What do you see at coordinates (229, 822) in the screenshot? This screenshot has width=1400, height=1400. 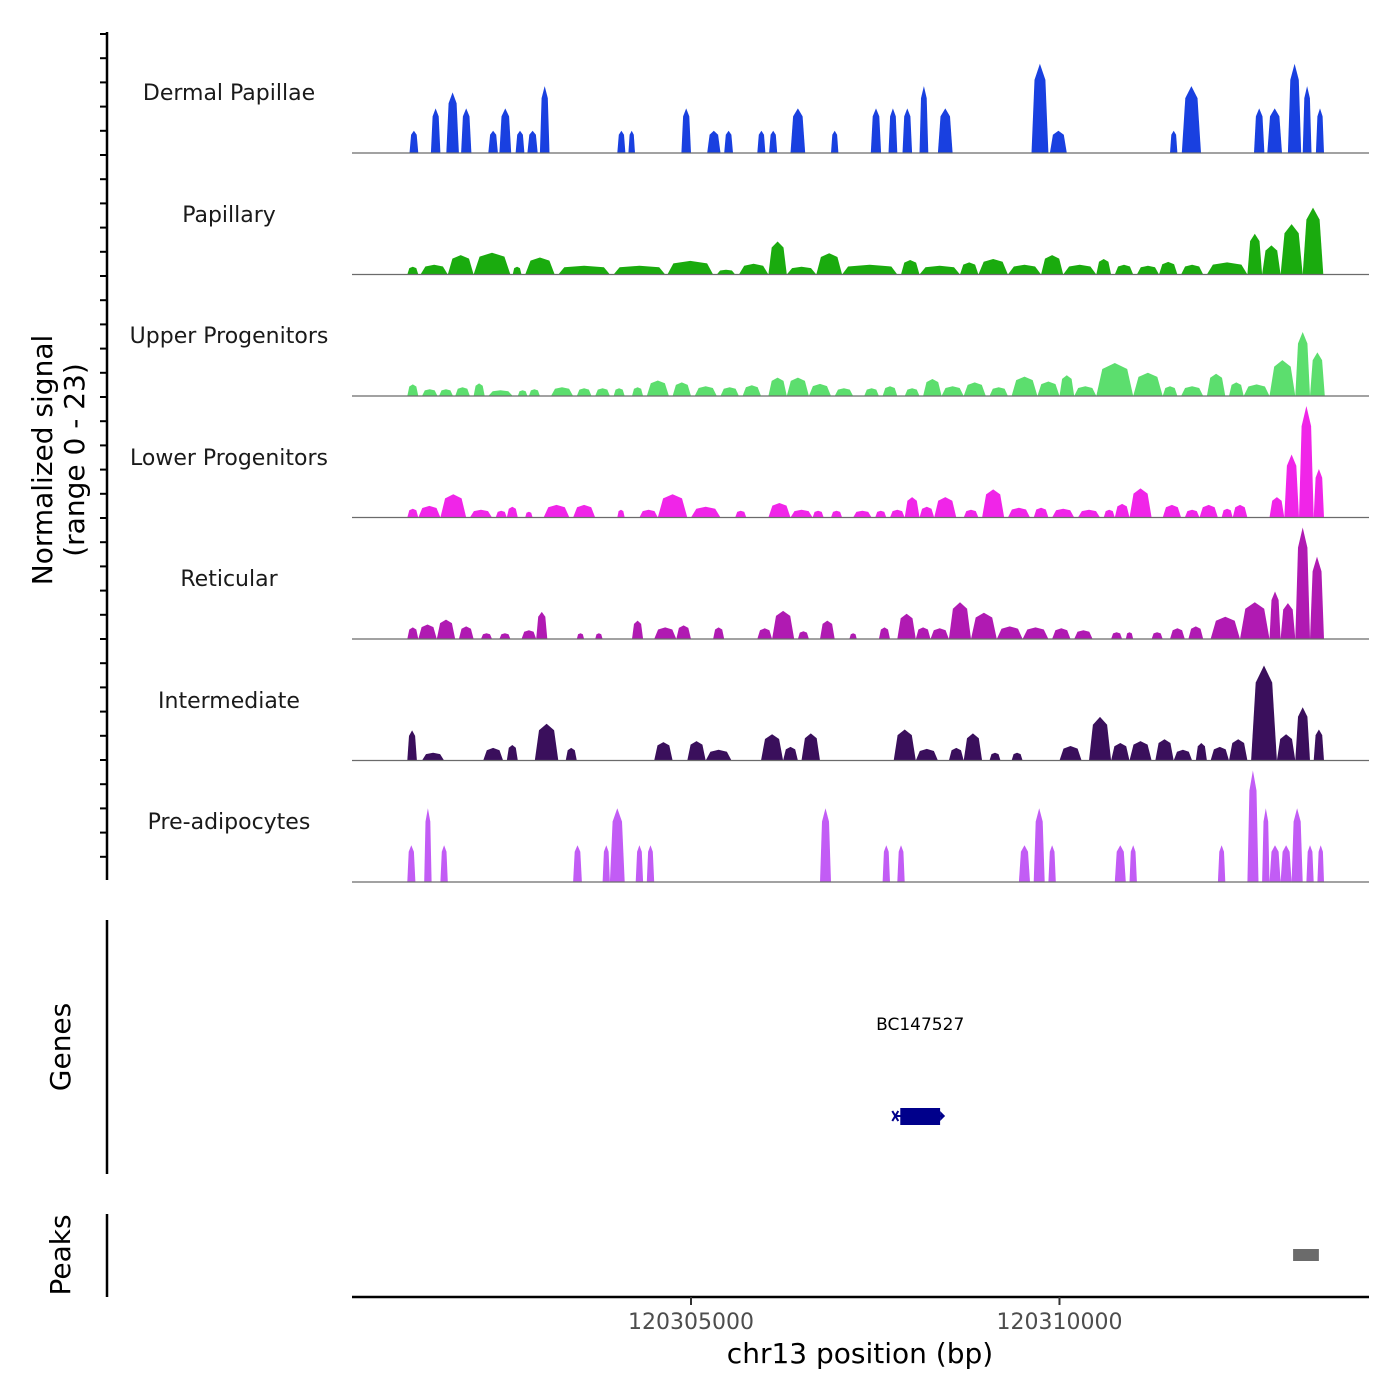 I see `track-label-pre-adipocytes: Pre-adipocytes` at bounding box center [229, 822].